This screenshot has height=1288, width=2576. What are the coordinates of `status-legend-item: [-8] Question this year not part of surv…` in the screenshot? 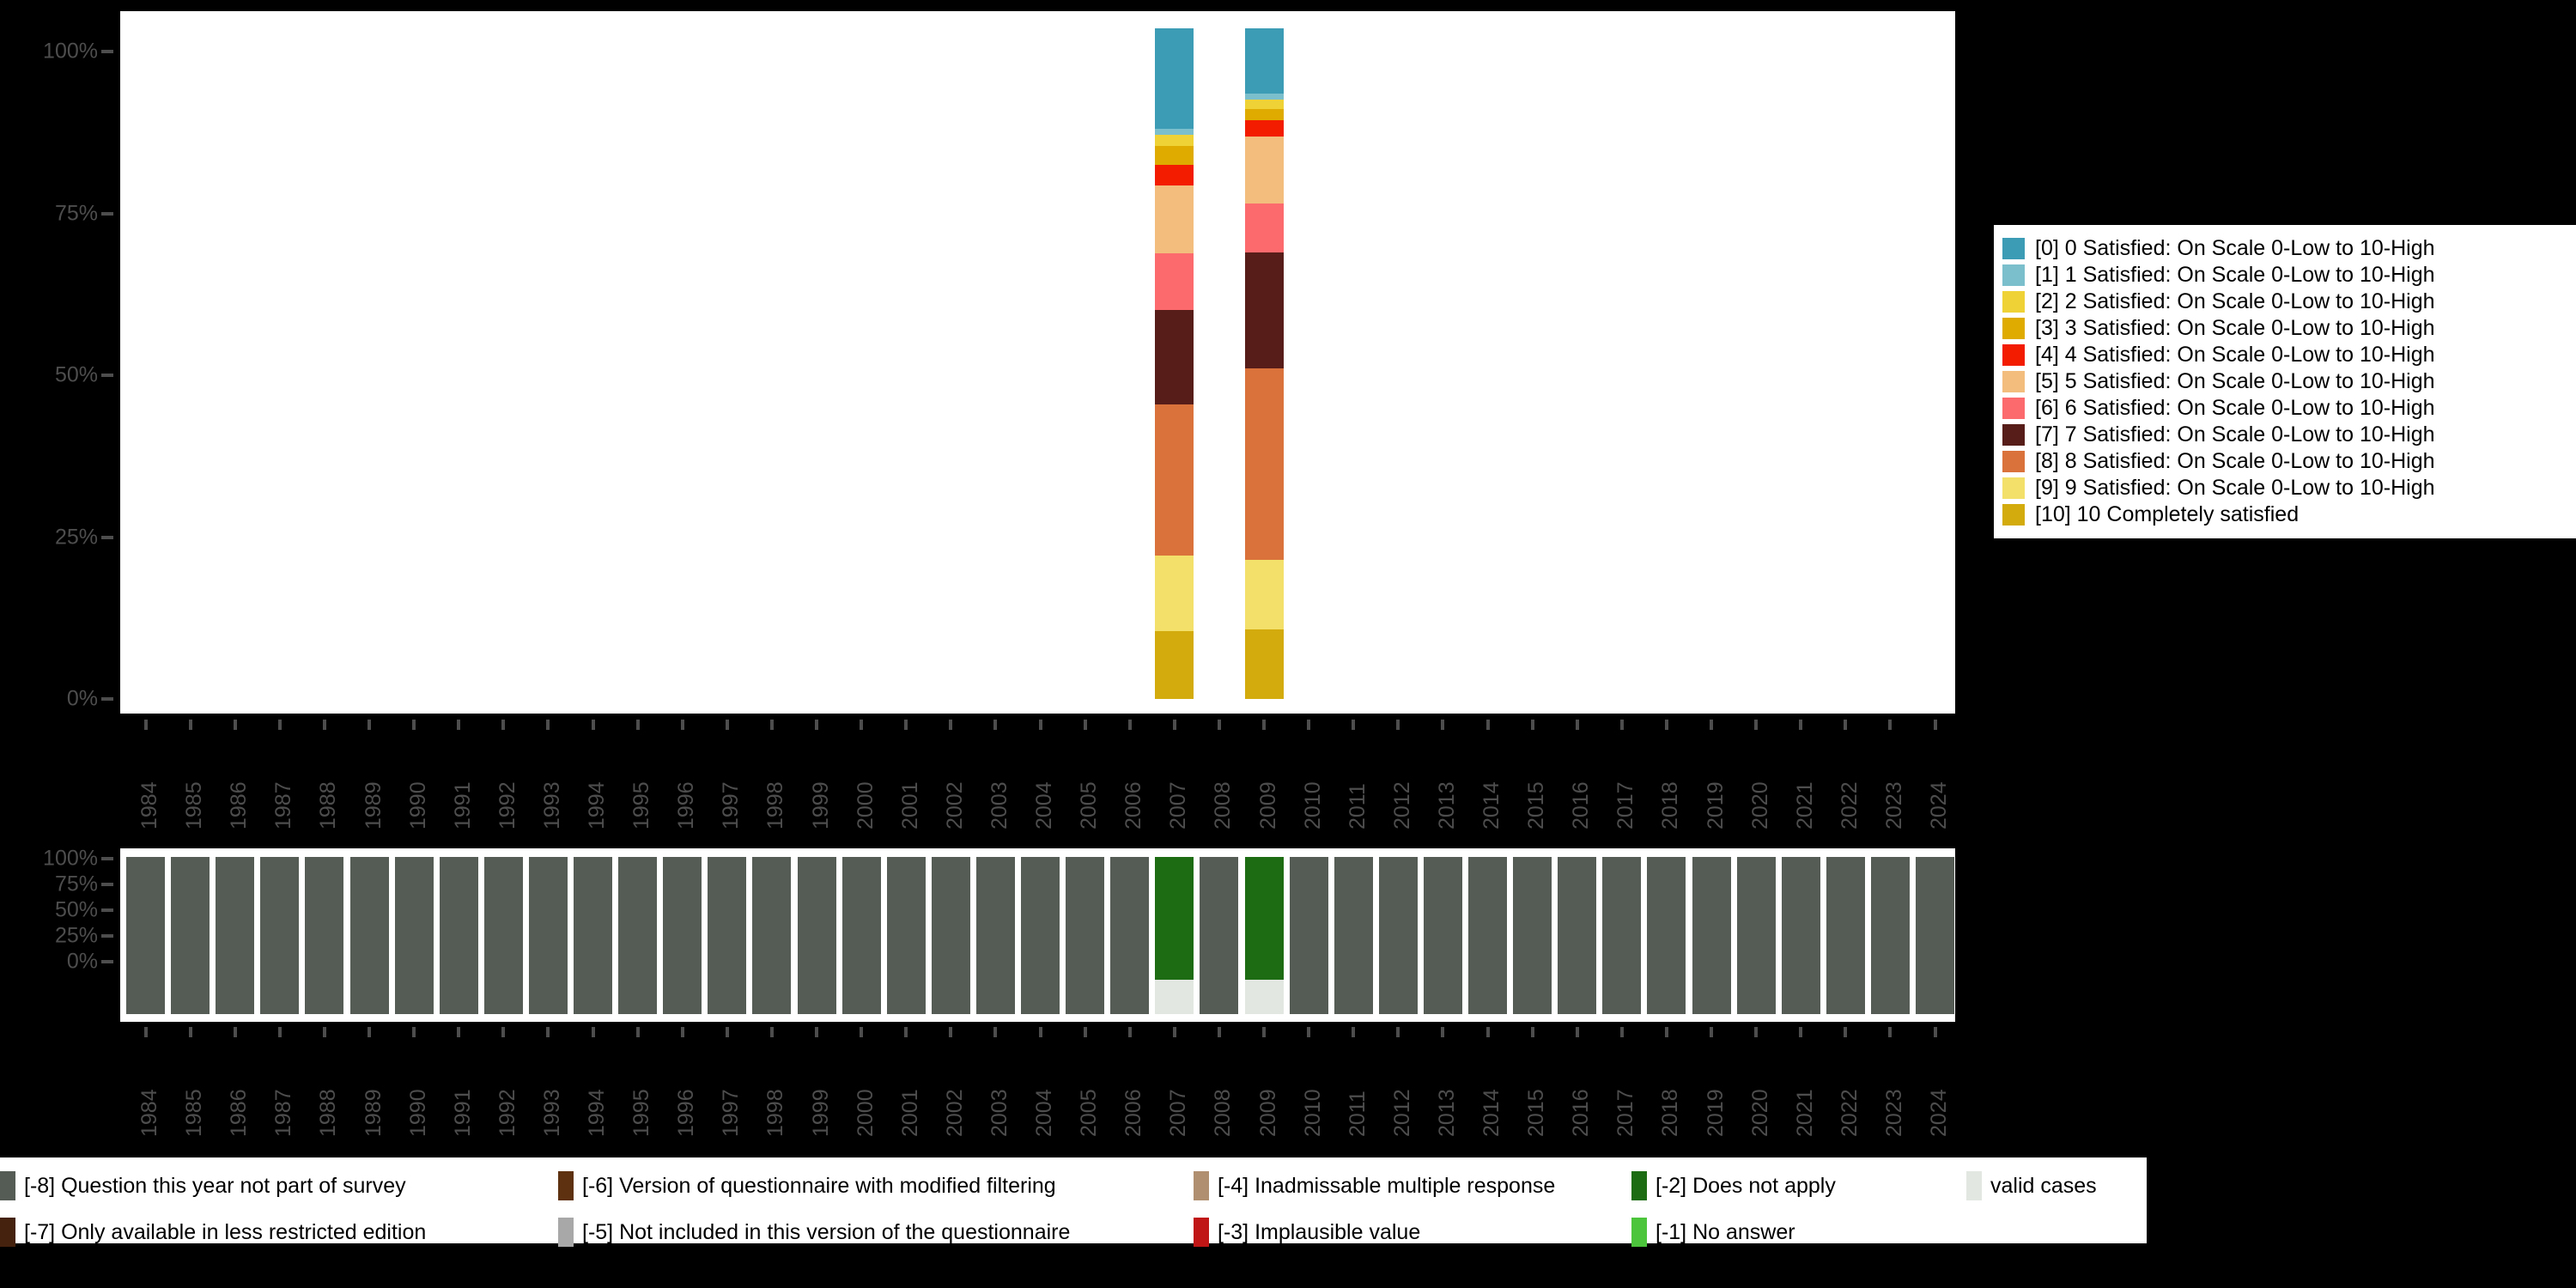 It's located at (203, 1185).